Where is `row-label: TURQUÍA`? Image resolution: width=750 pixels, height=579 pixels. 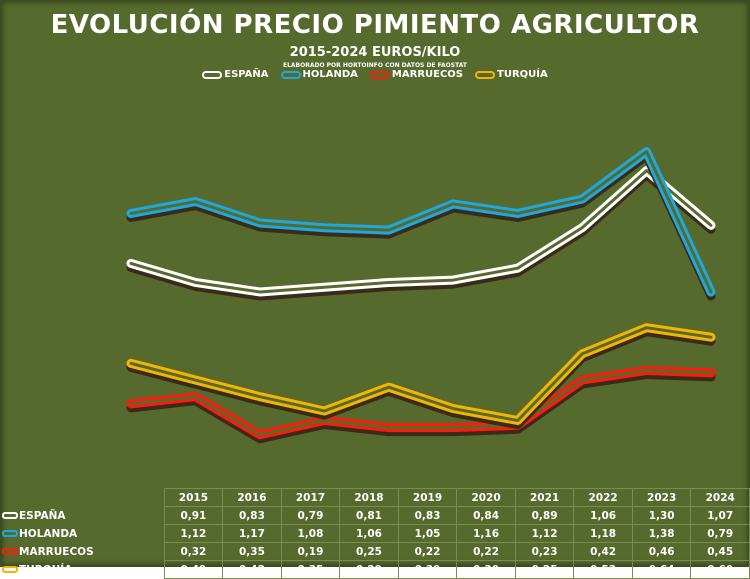
row-label: TURQUÍA is located at coordinates (45, 570).